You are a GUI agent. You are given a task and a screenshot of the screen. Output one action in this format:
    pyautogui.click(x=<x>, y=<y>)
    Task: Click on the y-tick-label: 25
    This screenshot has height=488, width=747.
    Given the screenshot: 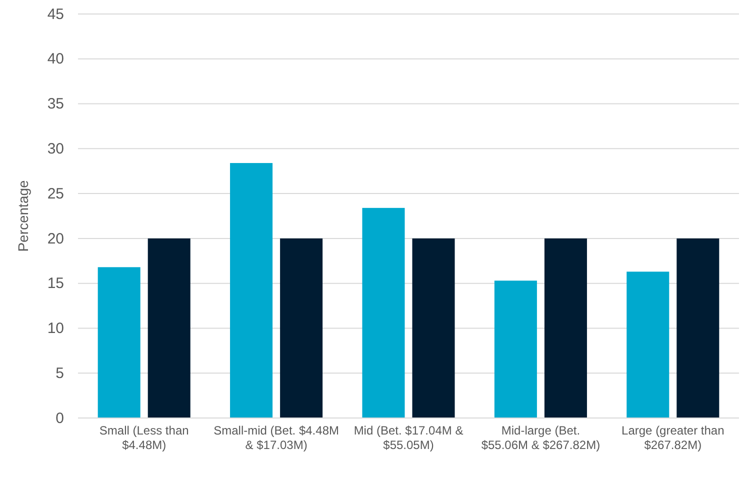 What is the action you would take?
    pyautogui.click(x=55, y=193)
    